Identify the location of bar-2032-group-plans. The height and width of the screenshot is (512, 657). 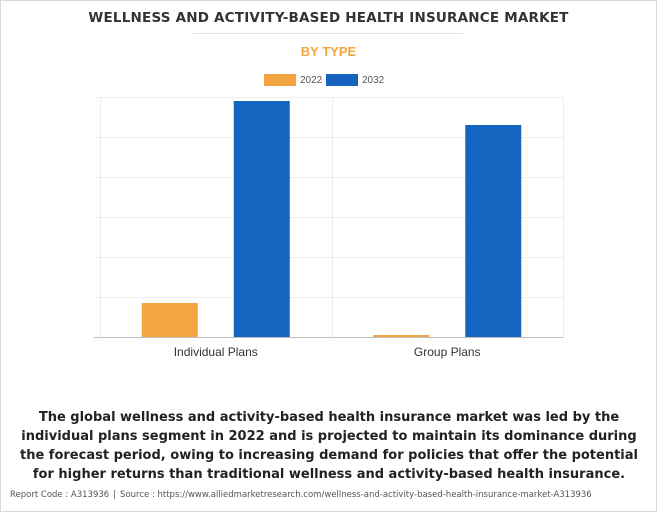
(493, 231).